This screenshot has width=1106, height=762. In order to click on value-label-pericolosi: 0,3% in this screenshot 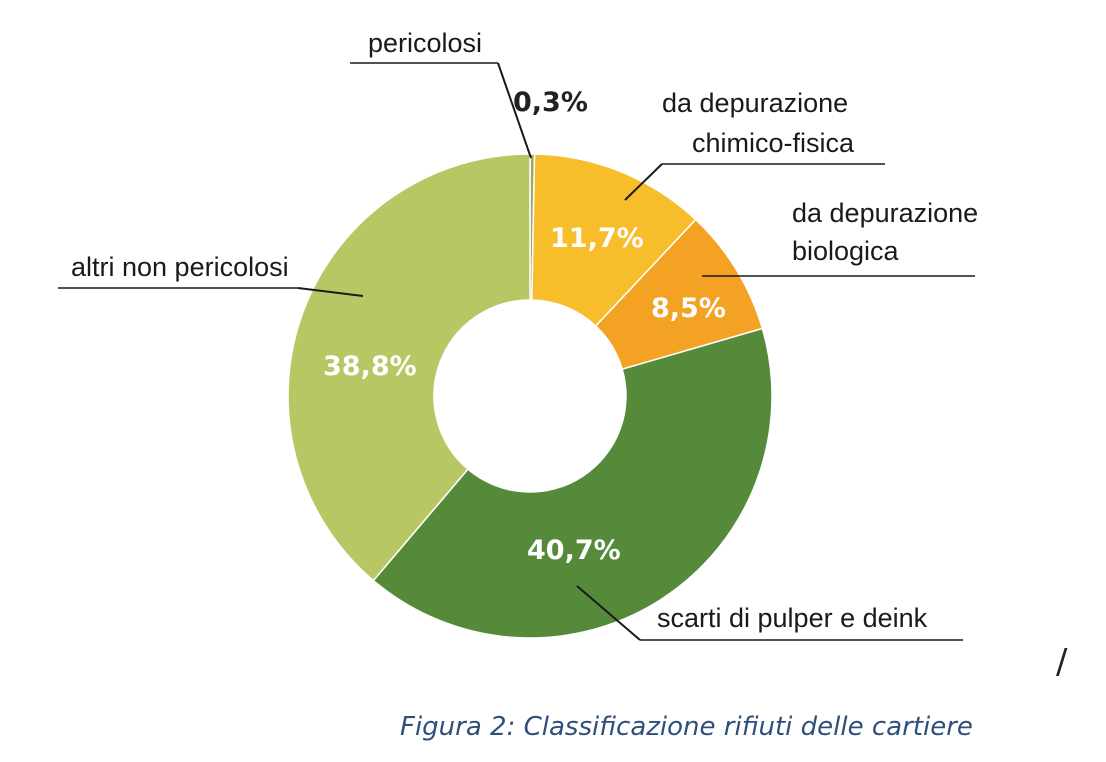, I will do `click(550, 102)`.